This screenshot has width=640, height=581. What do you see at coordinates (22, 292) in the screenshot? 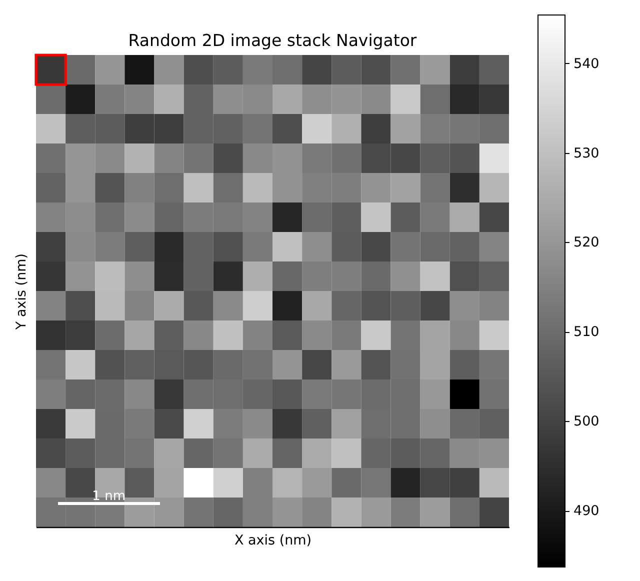
I see `y-axis-title: Y axis (nm)` at bounding box center [22, 292].